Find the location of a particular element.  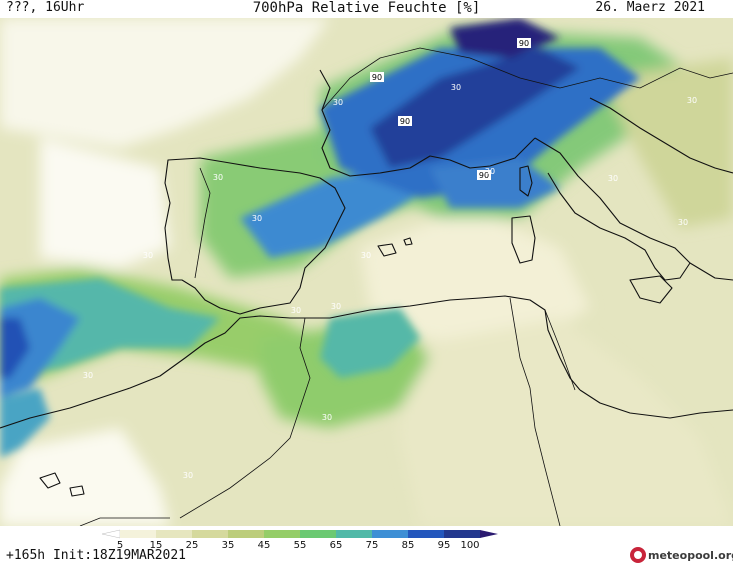

coast-sardinia is located at coordinates (523, 239).